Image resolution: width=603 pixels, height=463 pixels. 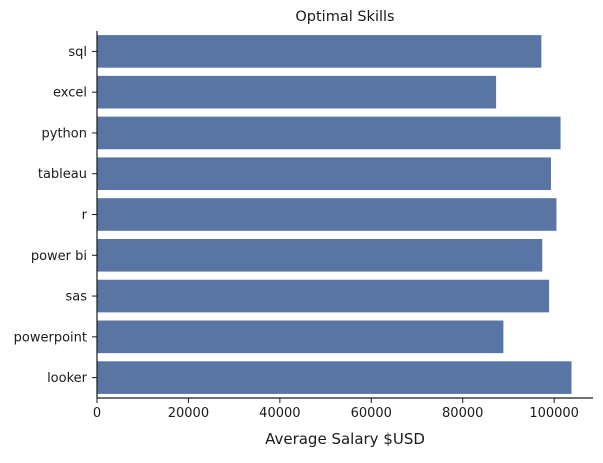 I want to click on bar-sas, so click(x=323, y=296).